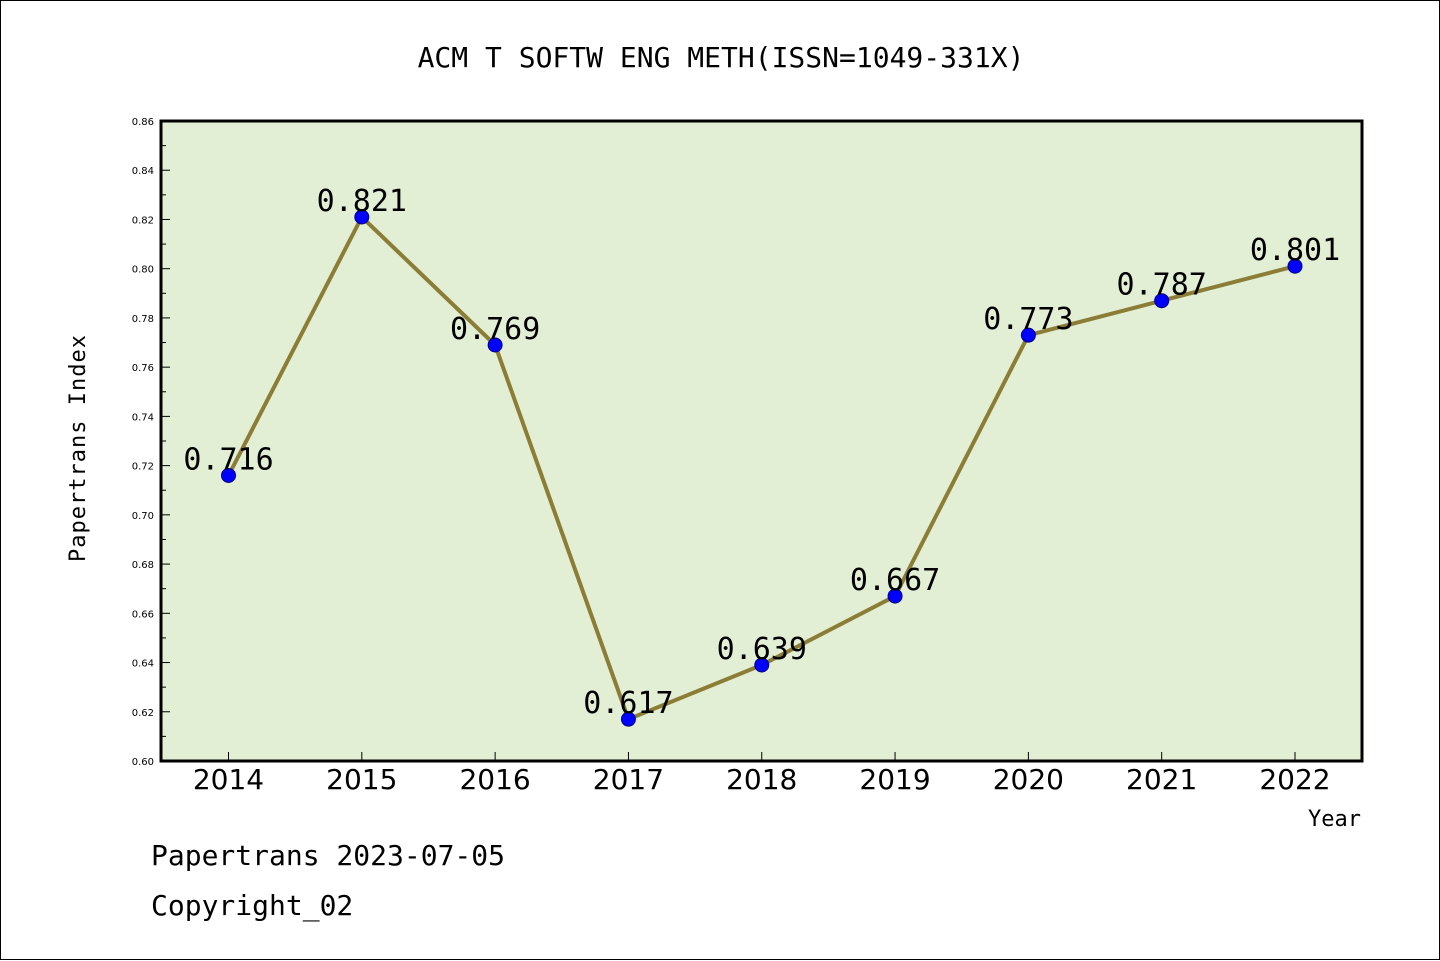  I want to click on y-tick-label: 0.70, so click(143, 516).